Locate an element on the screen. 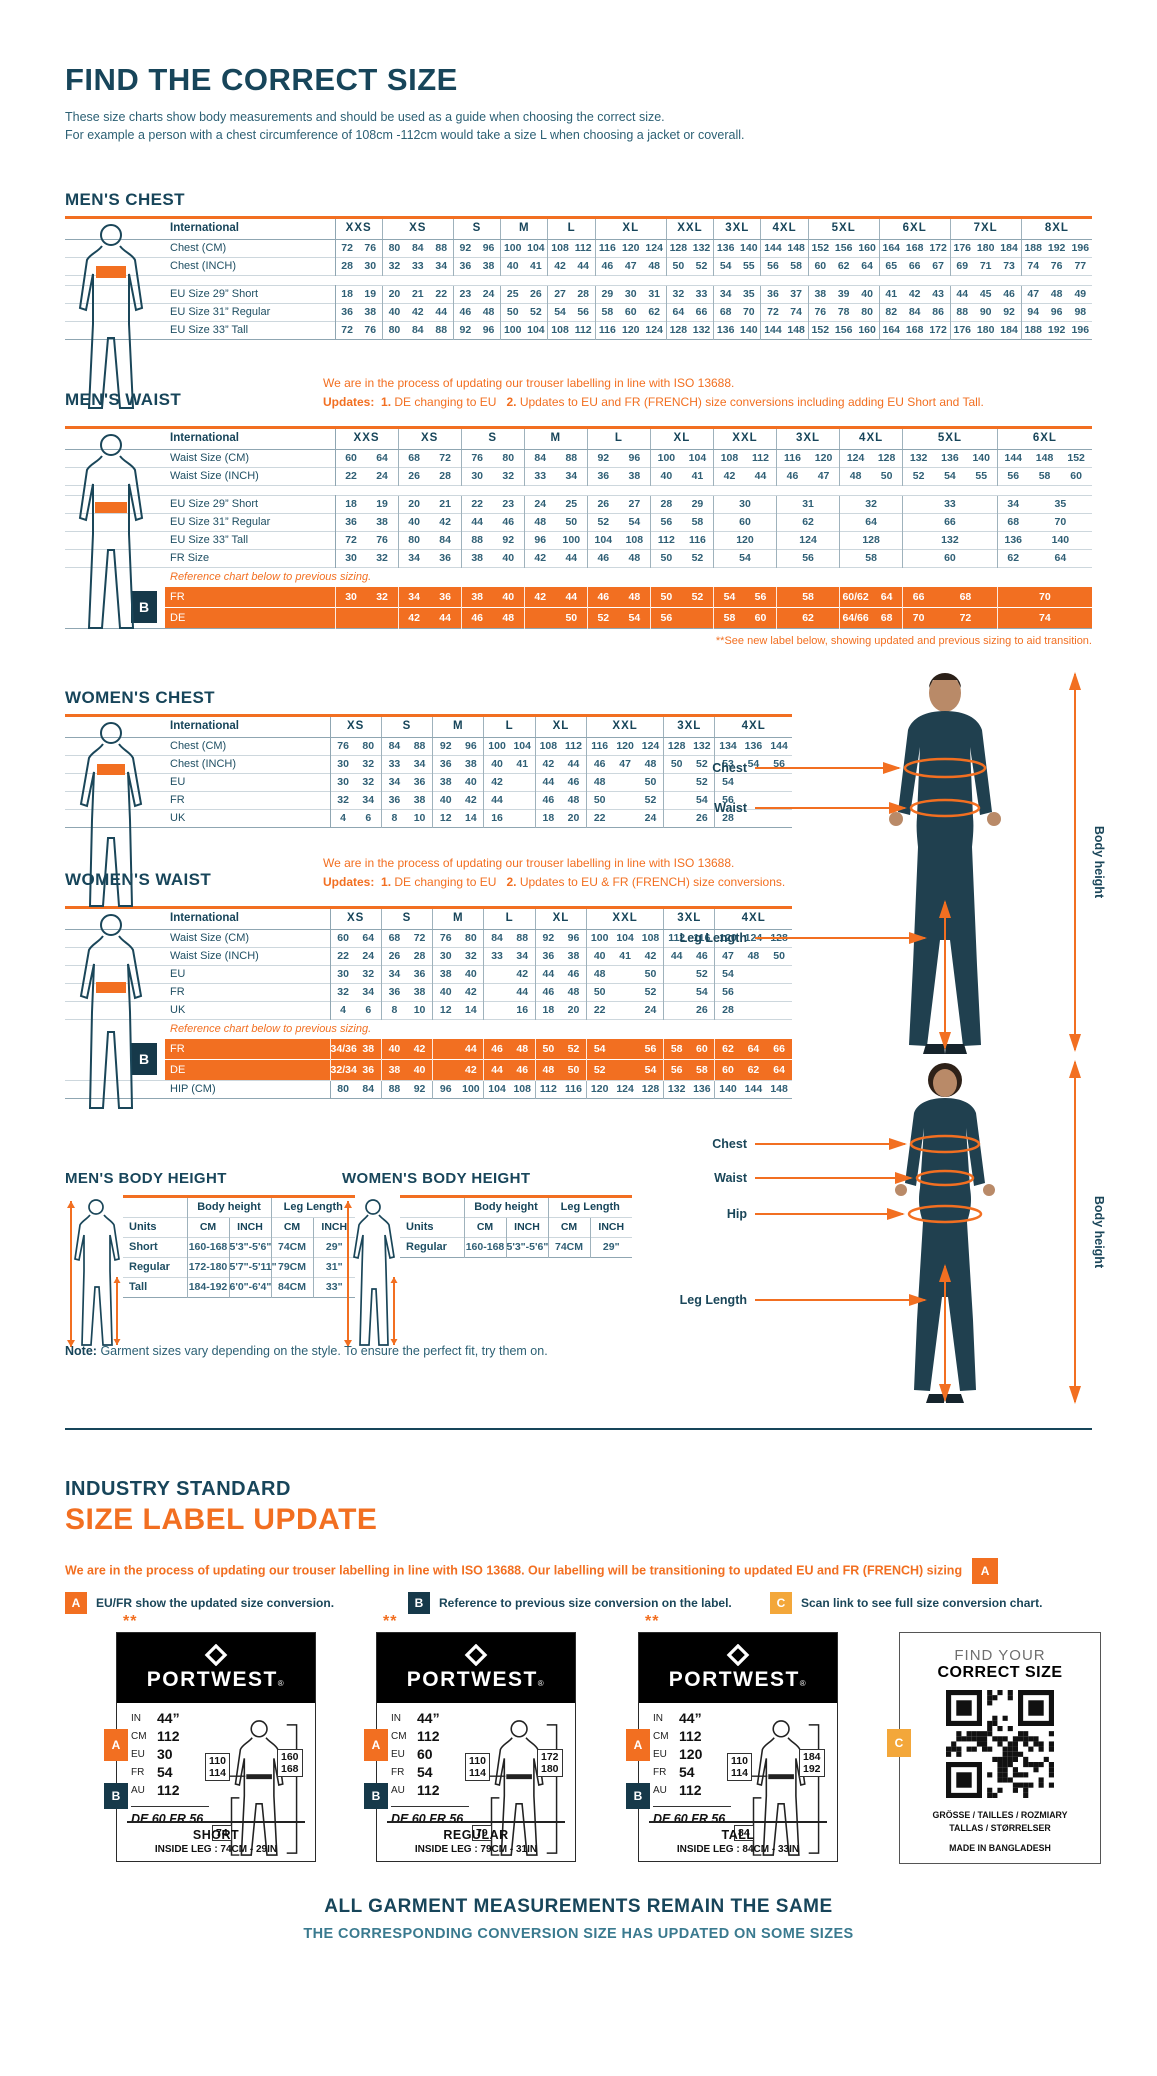 Image resolution: width=1157 pixels, height=2076 pixels. row-label: EU Size 29” Short is located at coordinates (250, 504).